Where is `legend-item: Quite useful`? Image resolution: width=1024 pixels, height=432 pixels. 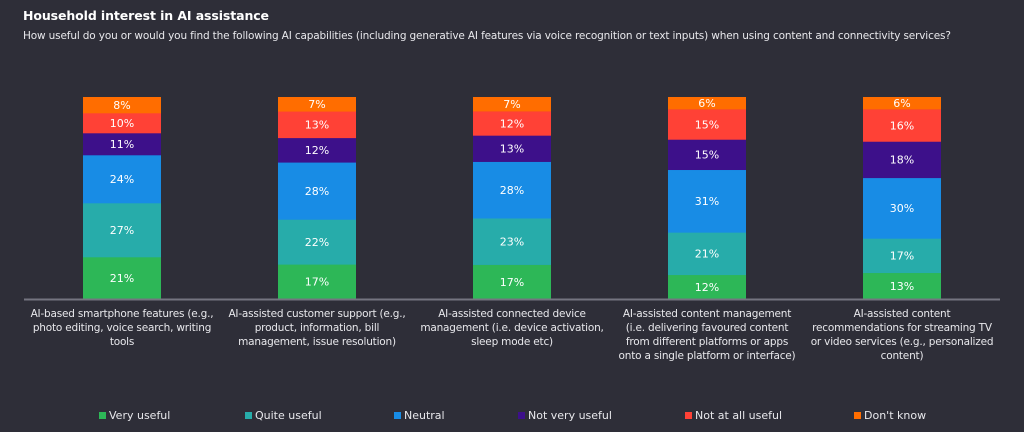
legend-item: Quite useful is located at coordinates (283, 415).